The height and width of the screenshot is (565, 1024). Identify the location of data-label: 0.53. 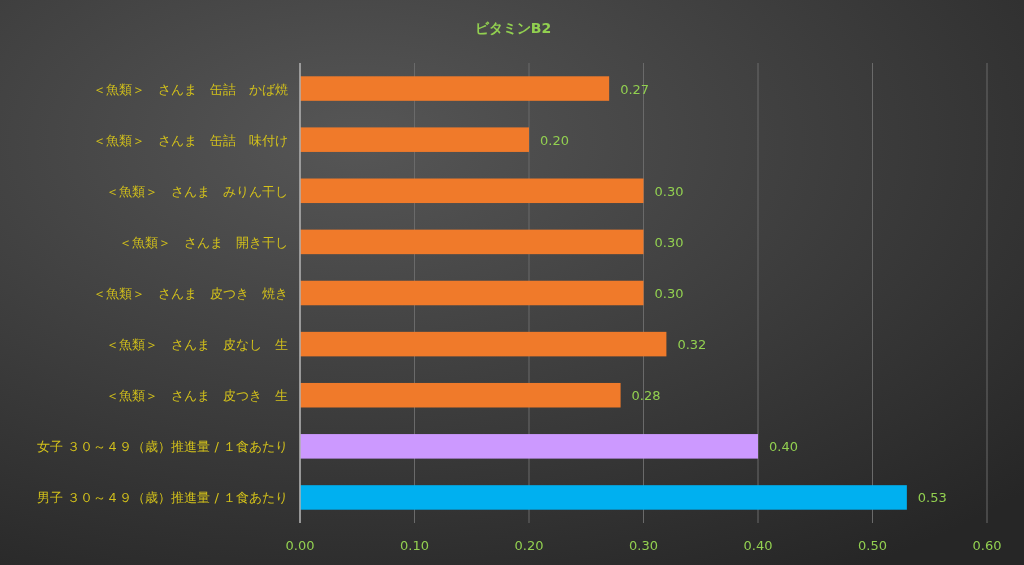
(932, 498).